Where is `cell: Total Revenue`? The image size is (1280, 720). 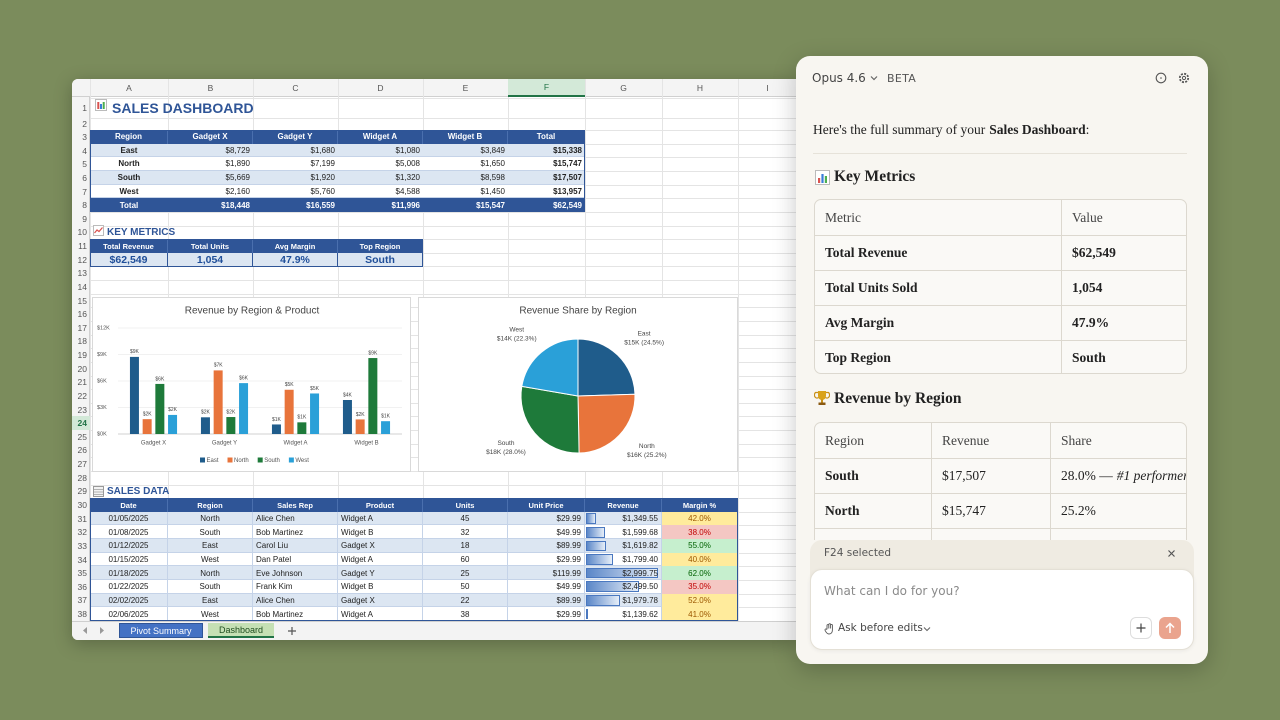
cell: Total Revenue is located at coordinates (938, 252).